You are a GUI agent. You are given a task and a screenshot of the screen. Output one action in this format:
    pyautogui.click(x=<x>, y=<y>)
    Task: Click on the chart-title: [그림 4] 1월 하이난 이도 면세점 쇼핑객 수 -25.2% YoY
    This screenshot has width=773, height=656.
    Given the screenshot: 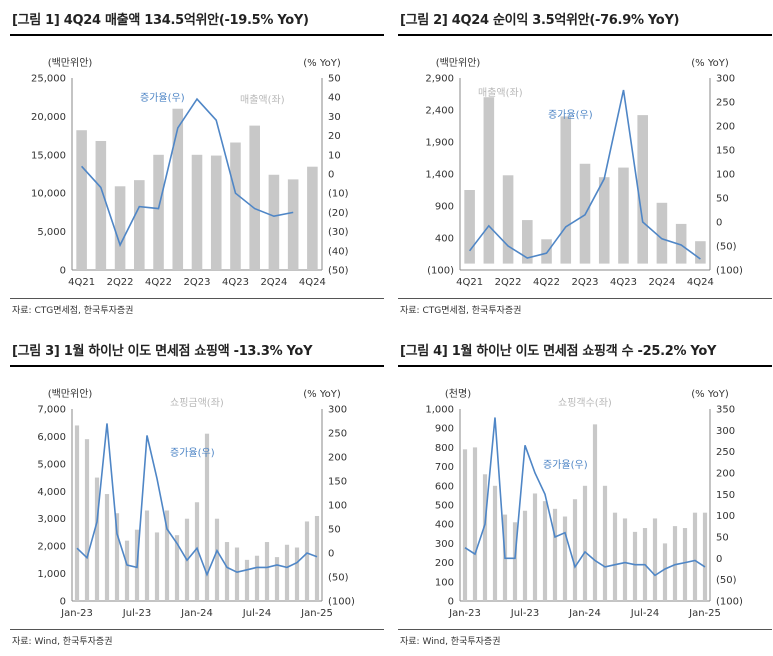 What is the action you would take?
    pyautogui.click(x=585, y=354)
    